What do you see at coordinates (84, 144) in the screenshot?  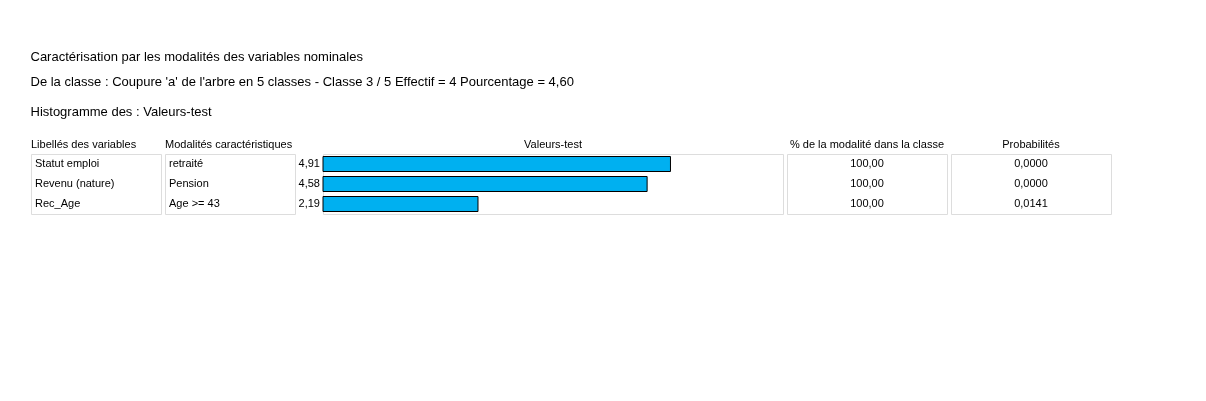 I see `y-axis-title: Libellés des variables` at bounding box center [84, 144].